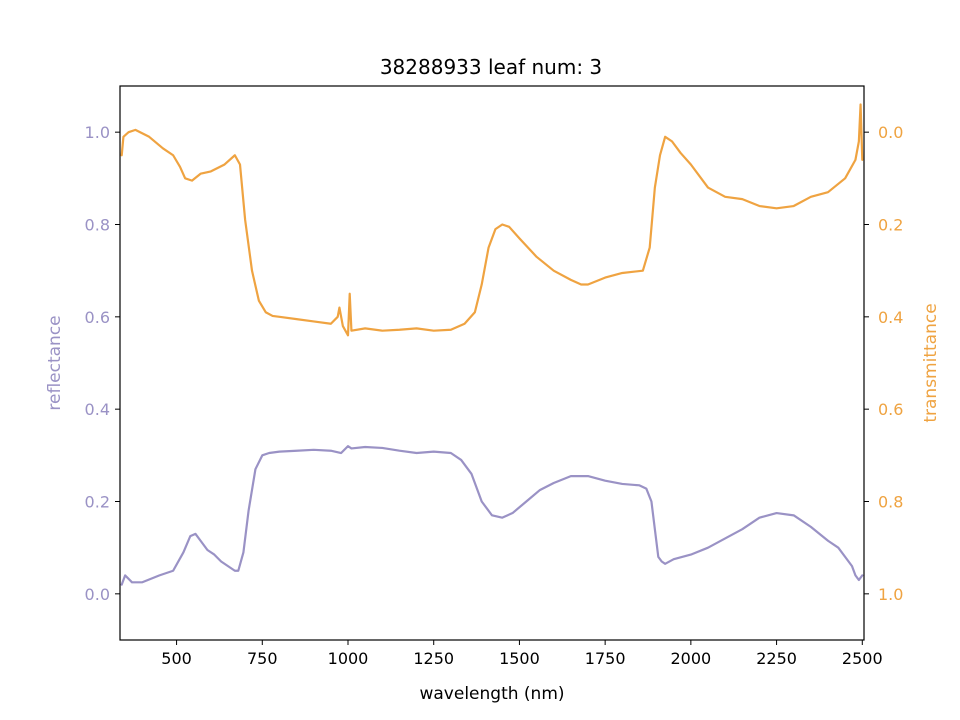 This screenshot has width=960, height=720. I want to click on x-tick-label: 2500, so click(862, 658).